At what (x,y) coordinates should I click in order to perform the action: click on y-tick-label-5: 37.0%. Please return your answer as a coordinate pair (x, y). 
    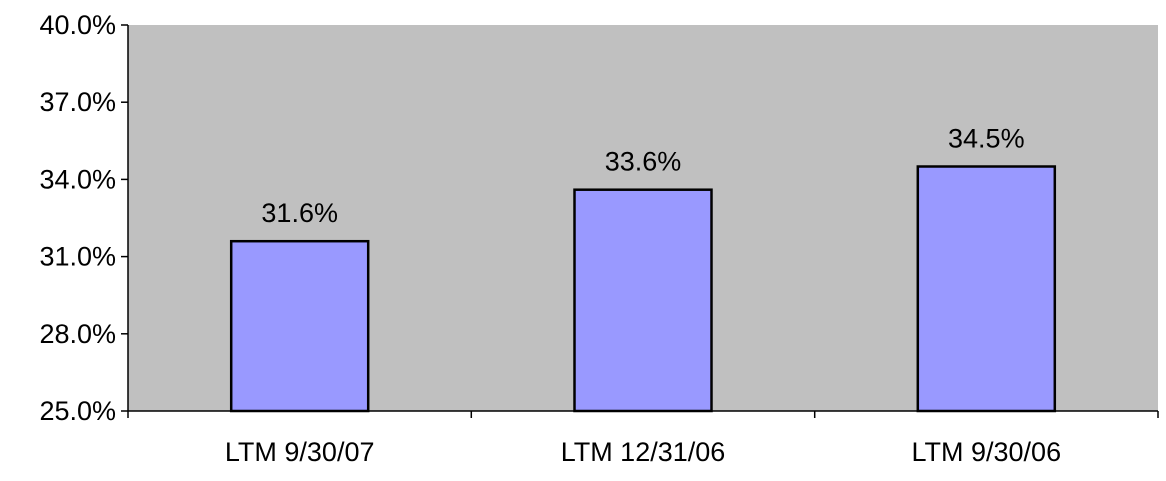
    Looking at the image, I should click on (77, 102).